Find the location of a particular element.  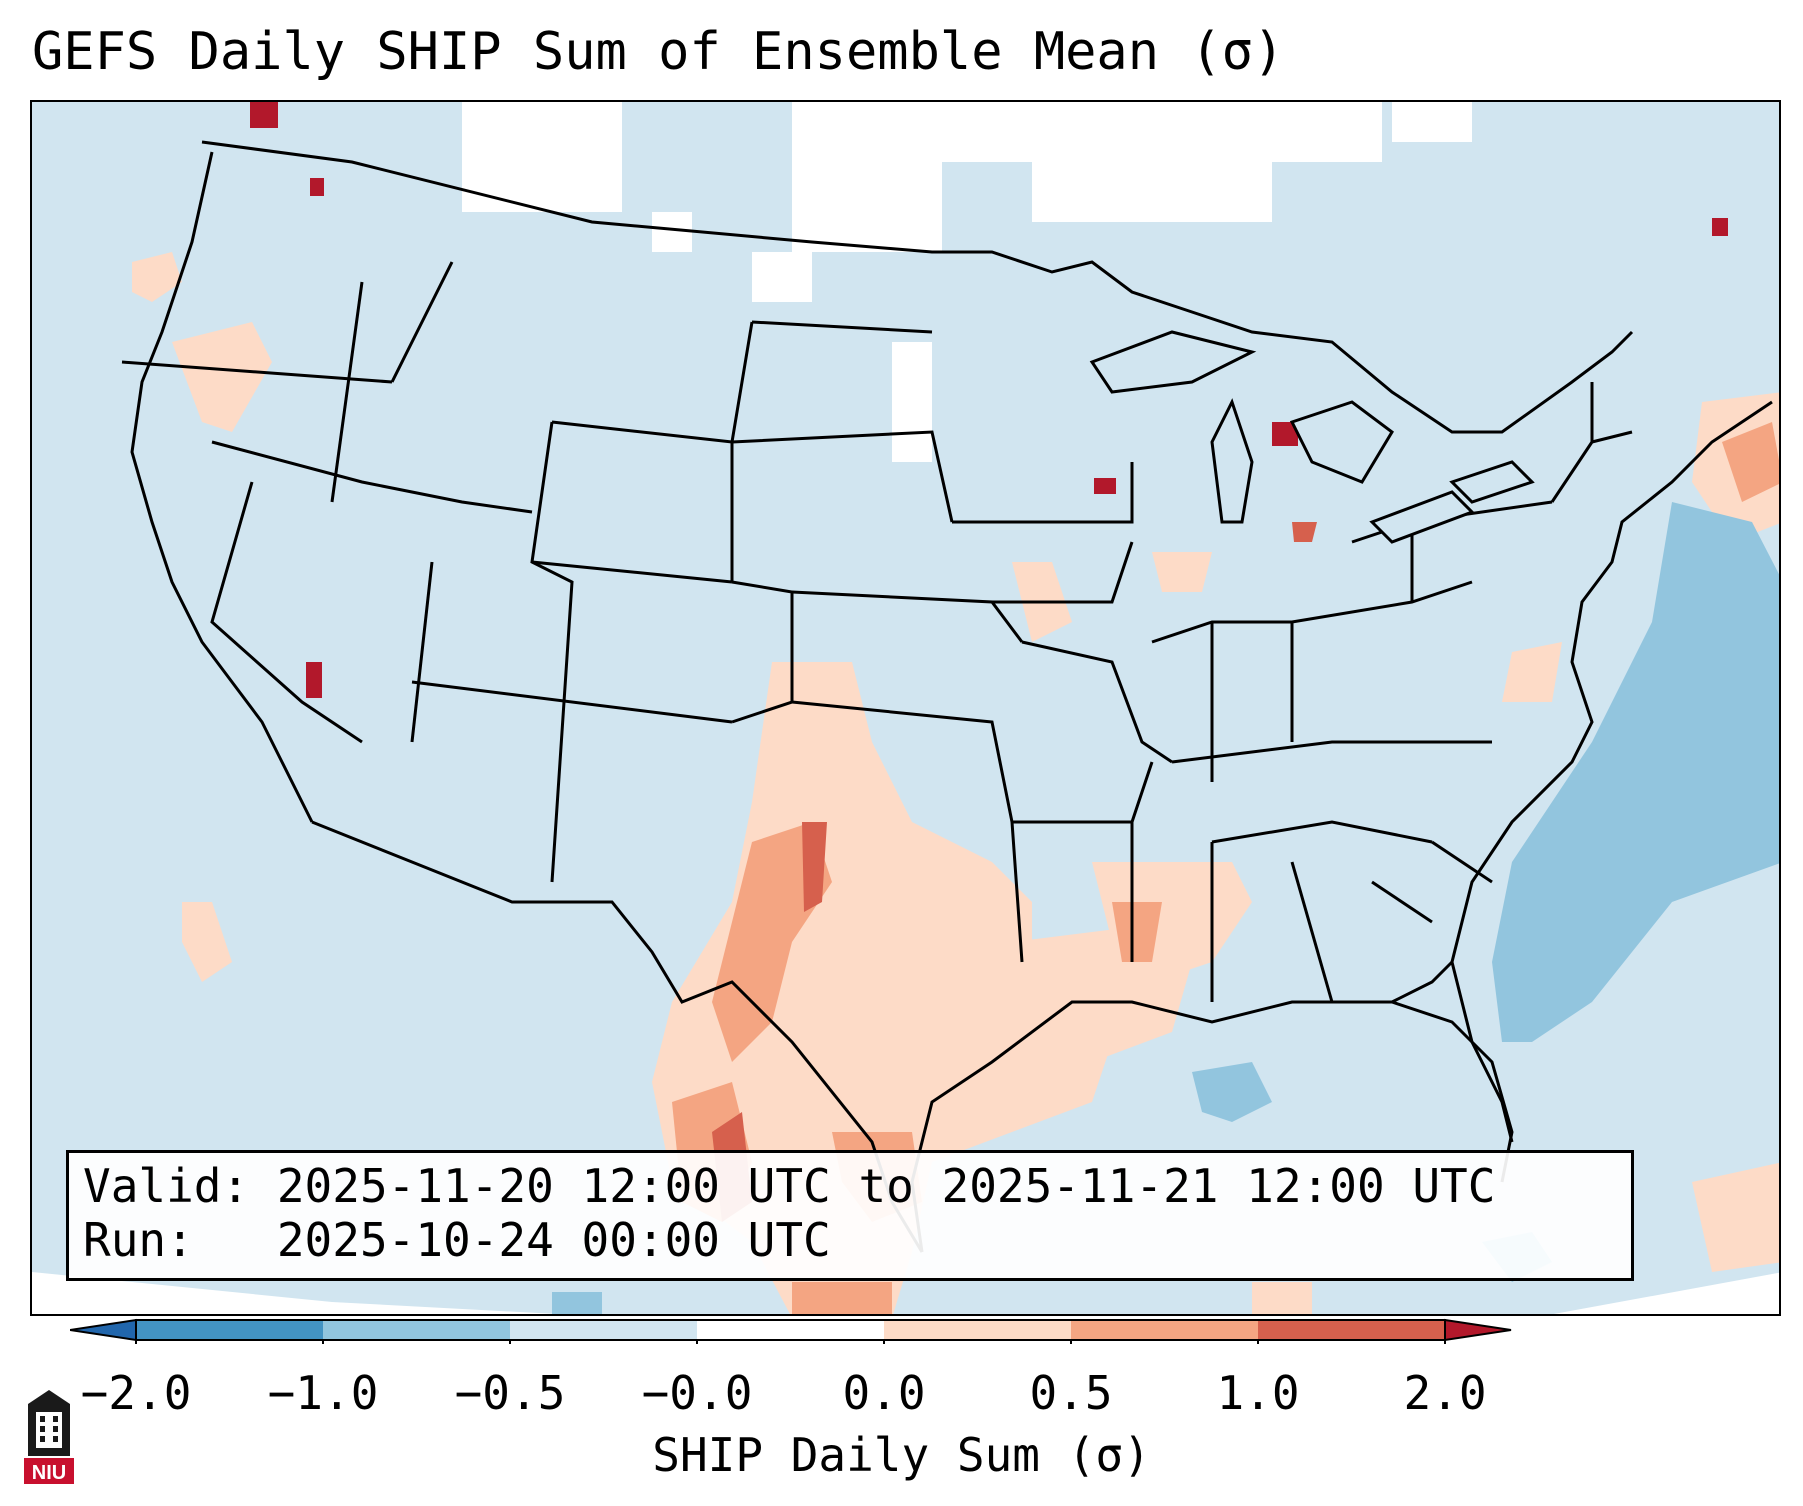

colorbar-tick-label: −1.0 is located at coordinates (323, 1393).